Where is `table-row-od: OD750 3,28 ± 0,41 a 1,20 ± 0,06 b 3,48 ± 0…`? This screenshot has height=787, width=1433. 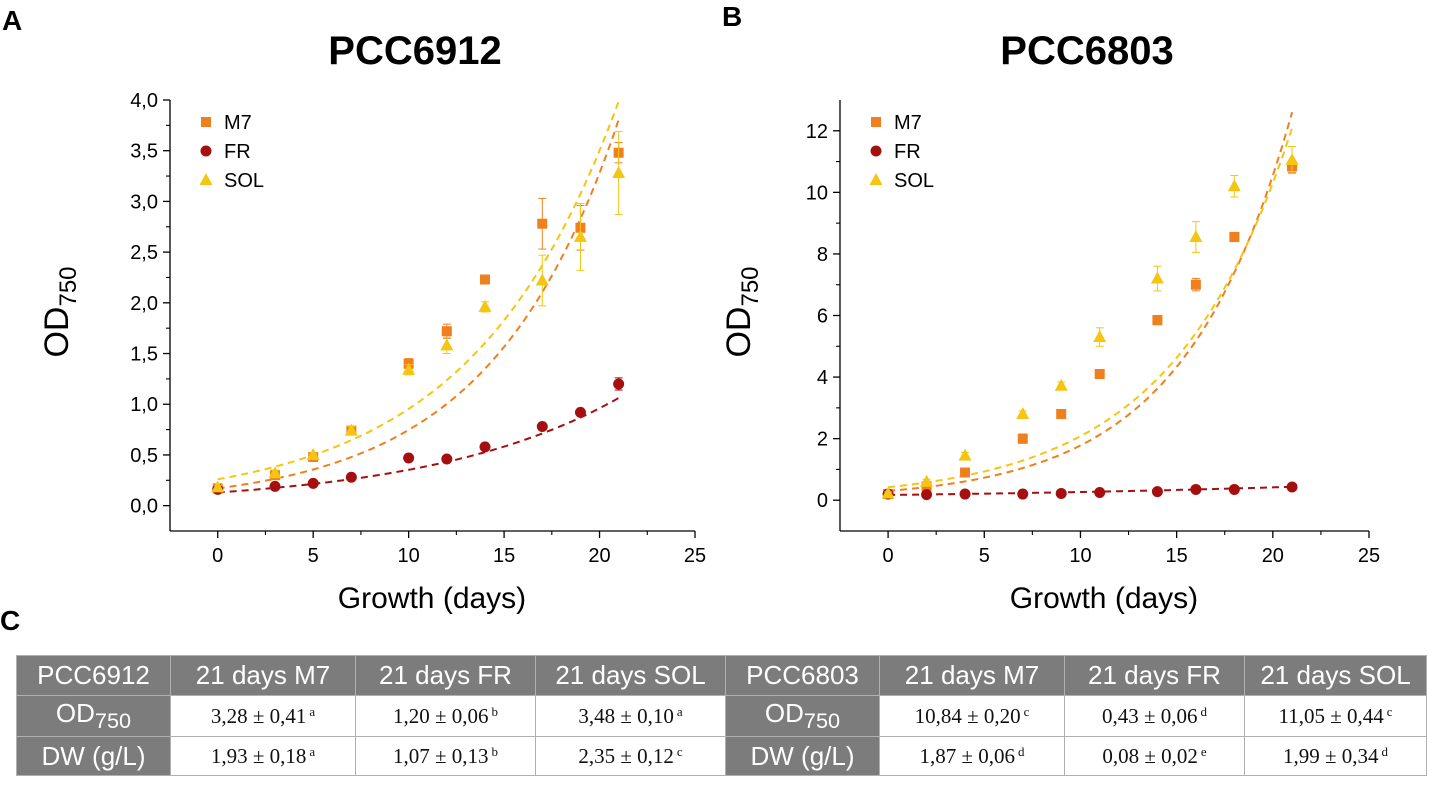 table-row-od: OD750 3,28 ± 0,41 a 1,20 ± 0,06 b 3,48 ± 0… is located at coordinates (721, 716).